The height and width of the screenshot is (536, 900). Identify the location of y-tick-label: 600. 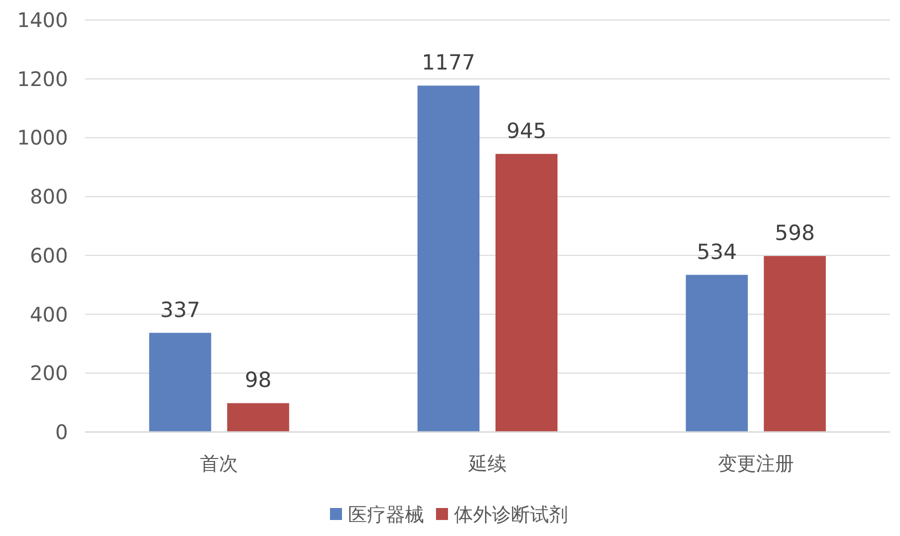
(49, 255).